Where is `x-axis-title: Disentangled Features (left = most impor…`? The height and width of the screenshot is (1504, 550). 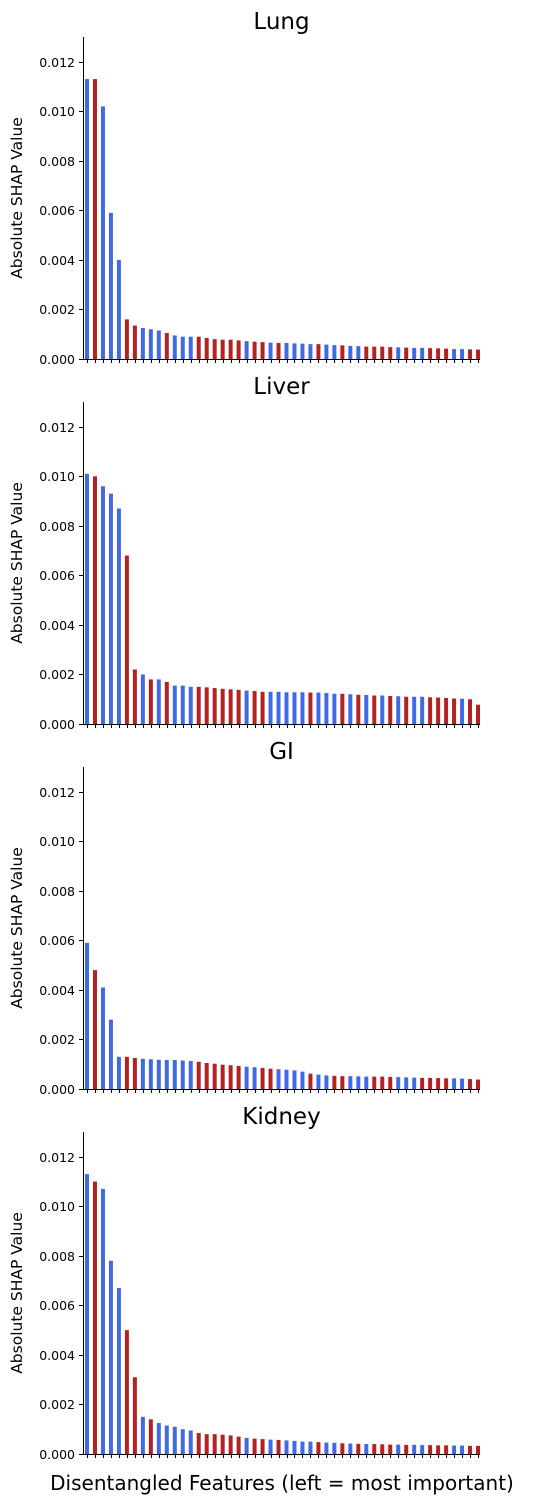
x-axis-title: Disentangled Features (left = most impor… is located at coordinates (282, 1483).